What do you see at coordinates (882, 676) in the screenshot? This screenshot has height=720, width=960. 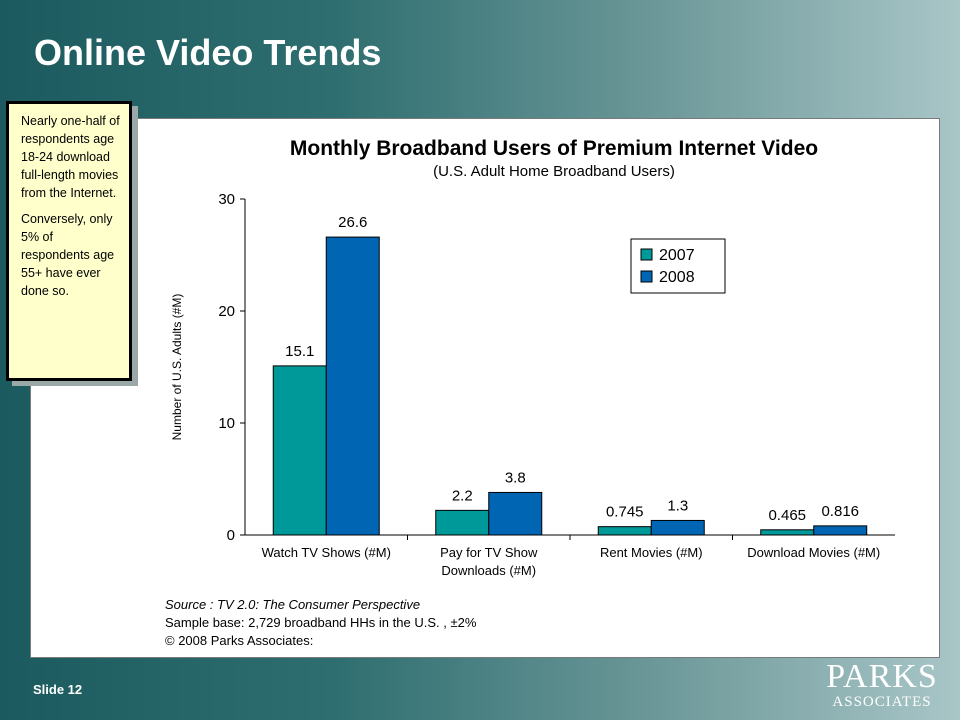 I see `logo-line-1: PARKS` at bounding box center [882, 676].